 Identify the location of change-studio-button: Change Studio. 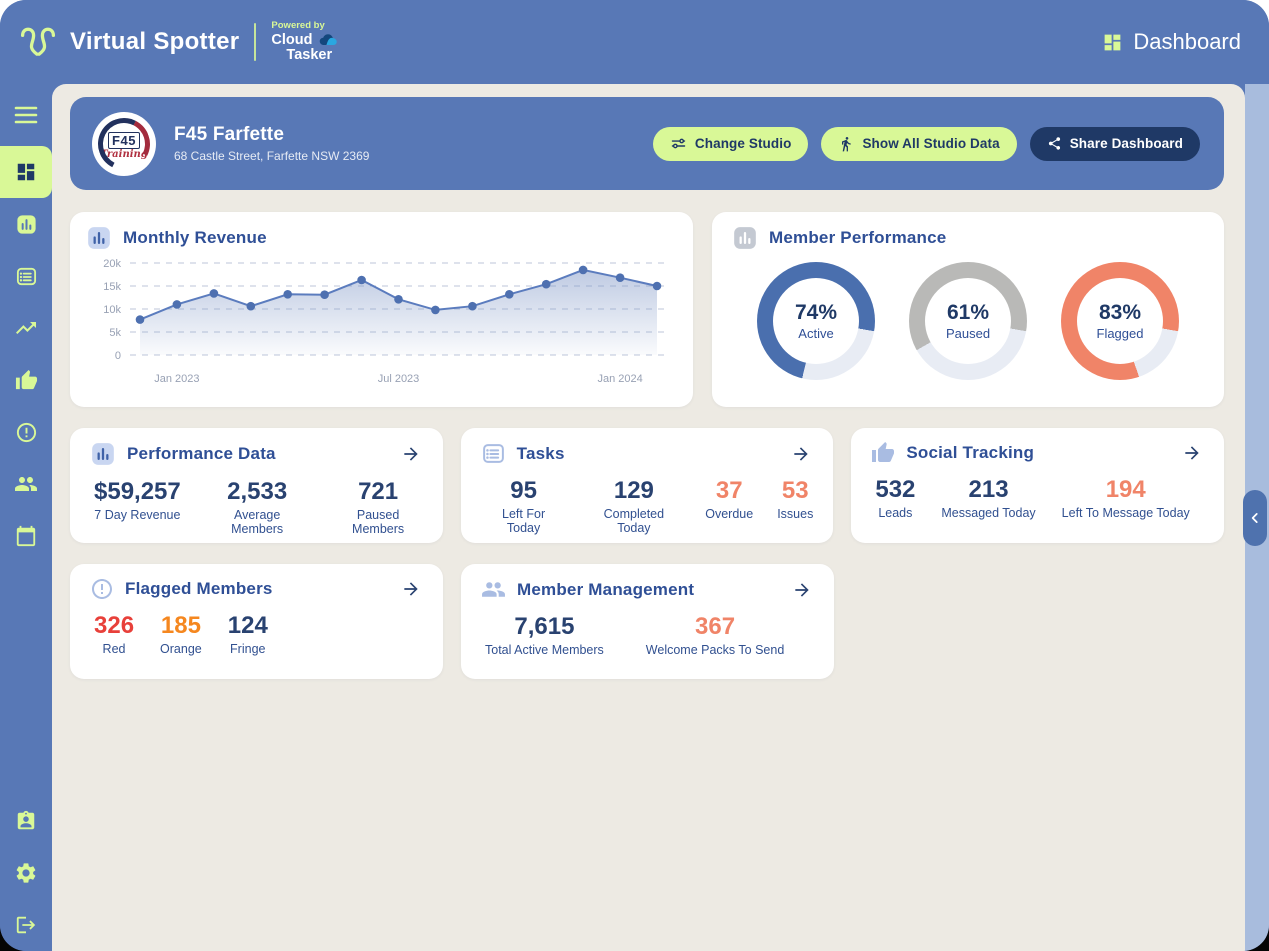
(730, 143).